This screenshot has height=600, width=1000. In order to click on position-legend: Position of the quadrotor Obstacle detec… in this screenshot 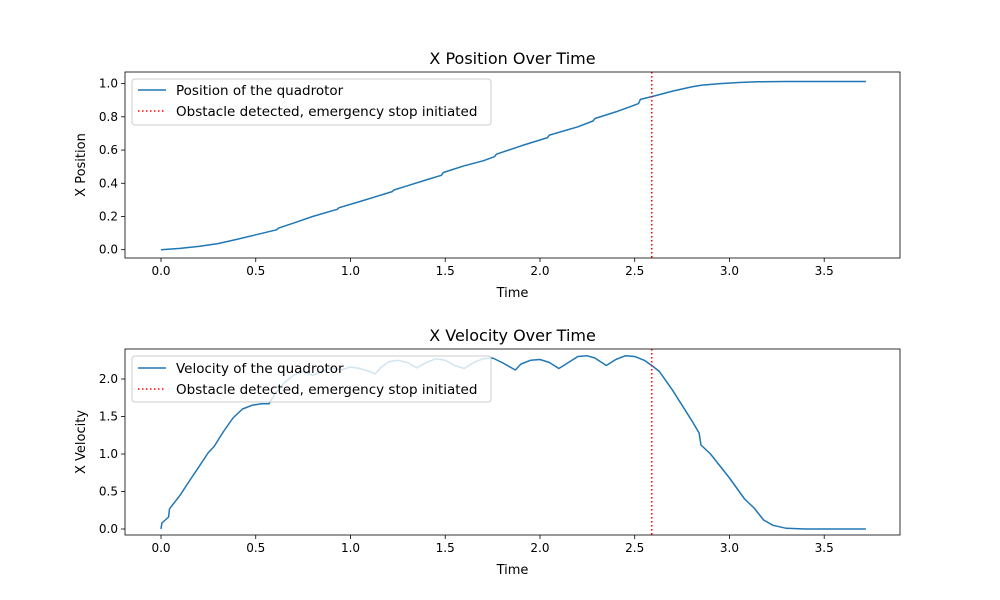, I will do `click(311, 102)`.